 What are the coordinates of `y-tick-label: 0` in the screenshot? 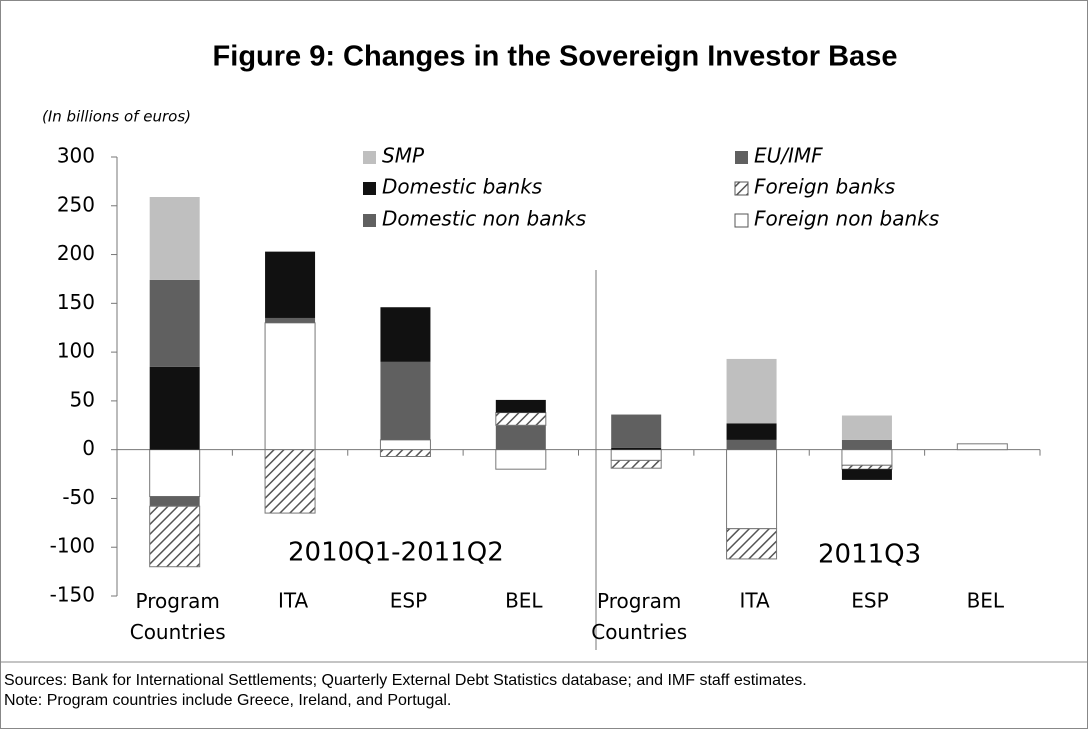 It's located at (88, 448).